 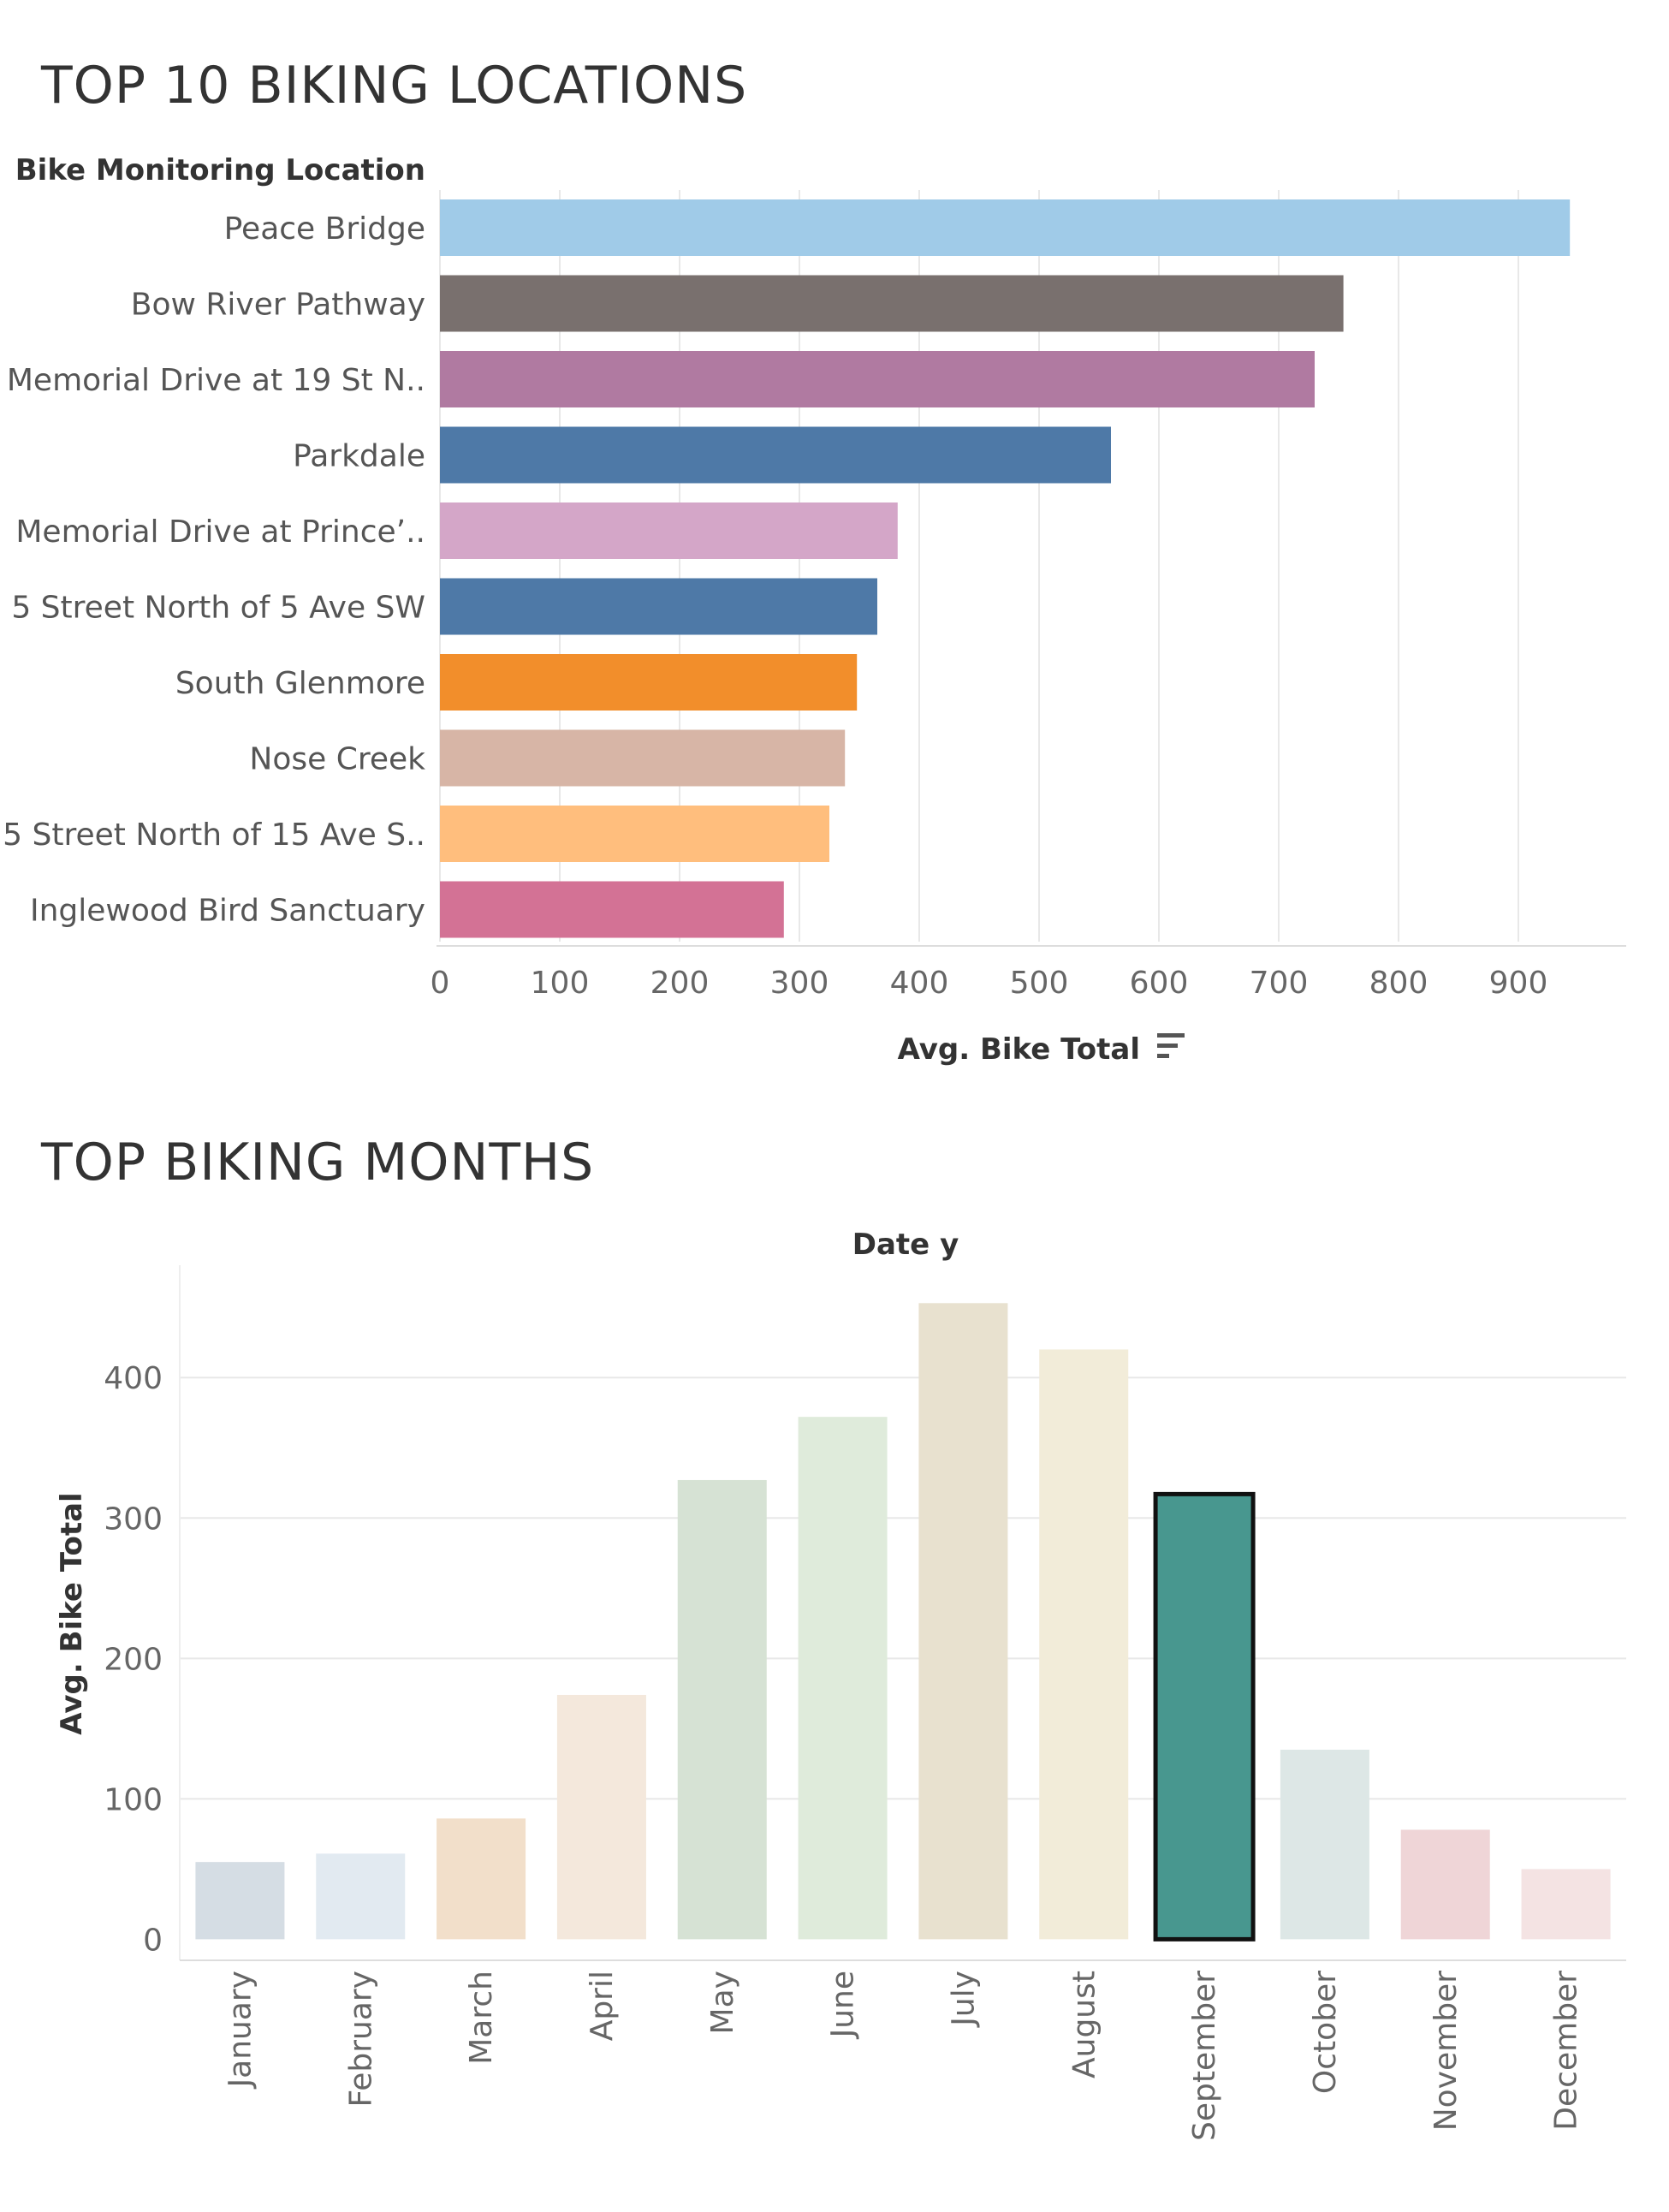 I want to click on month-label: February, so click(x=360, y=2039).